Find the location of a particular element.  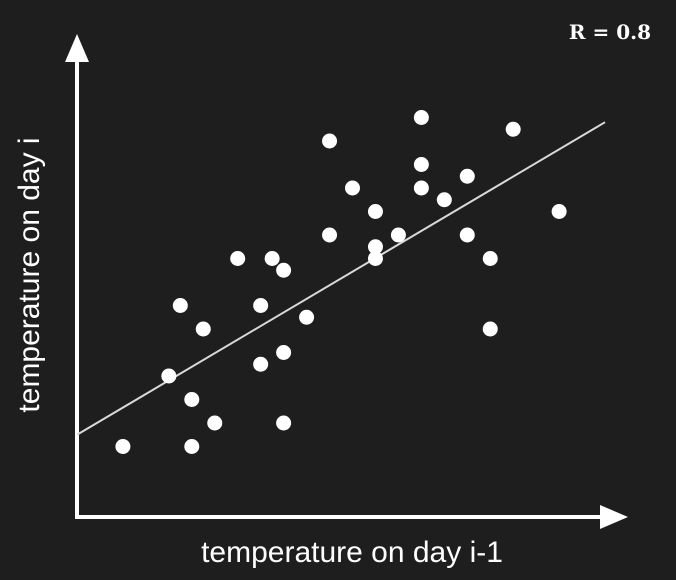

y-axis-label: temperature on day i is located at coordinates (29, 274).